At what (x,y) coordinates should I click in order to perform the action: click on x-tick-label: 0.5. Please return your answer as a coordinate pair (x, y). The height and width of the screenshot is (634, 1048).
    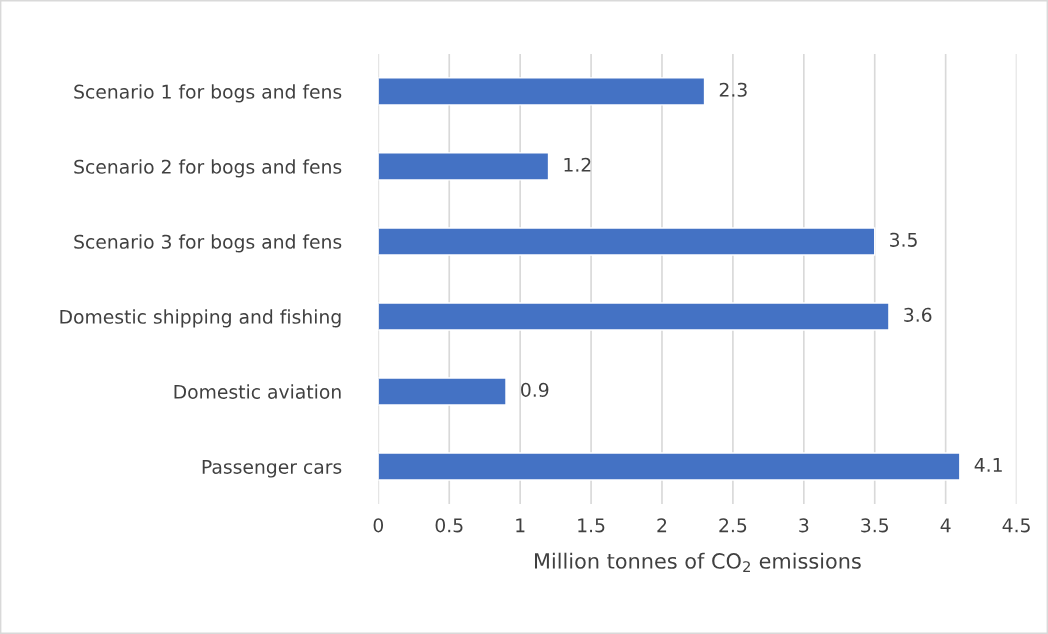
    Looking at the image, I should click on (449, 525).